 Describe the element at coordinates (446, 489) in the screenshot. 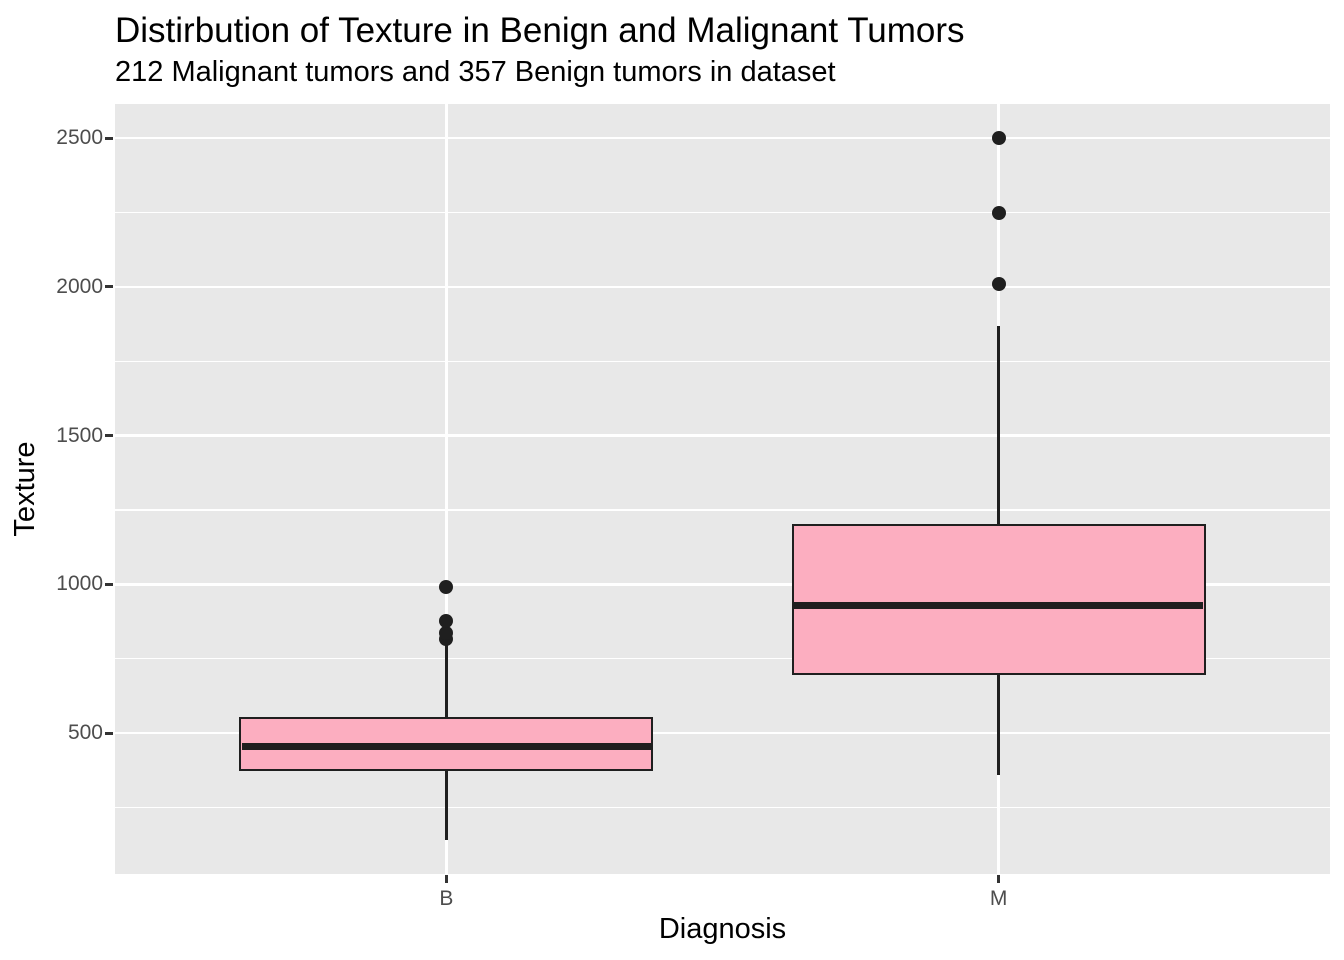

I see `category-gridline` at that location.